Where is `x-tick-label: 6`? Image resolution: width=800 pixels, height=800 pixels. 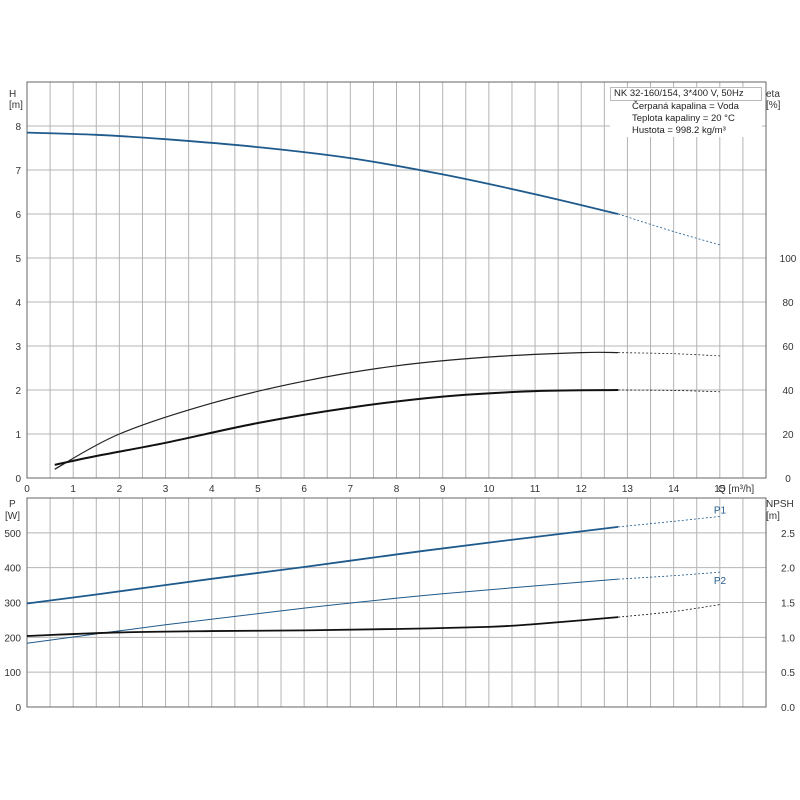 x-tick-label: 6 is located at coordinates (304, 489).